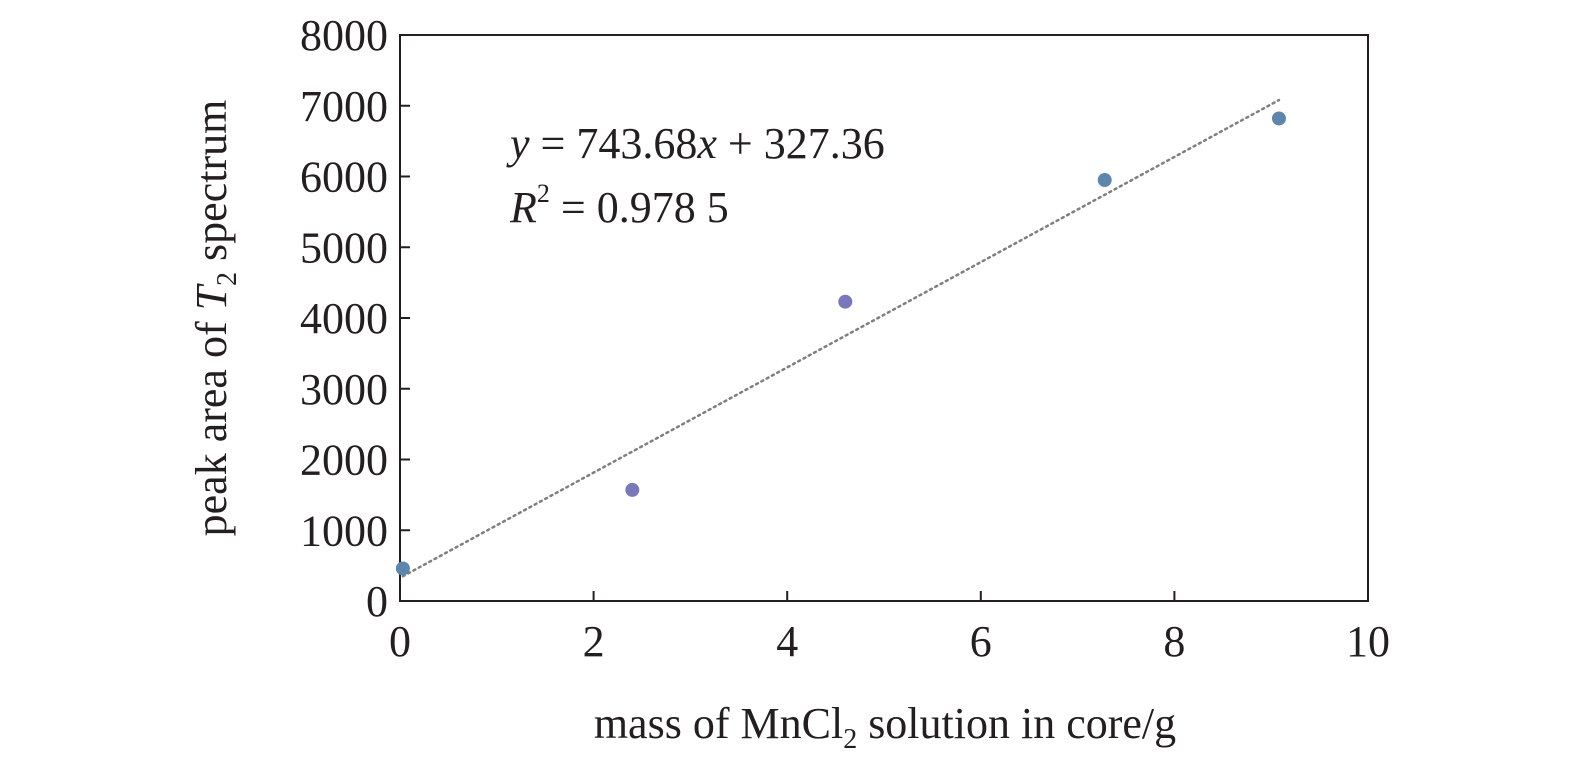  What do you see at coordinates (981, 641) in the screenshot?
I see `x-tick-label: 6` at bounding box center [981, 641].